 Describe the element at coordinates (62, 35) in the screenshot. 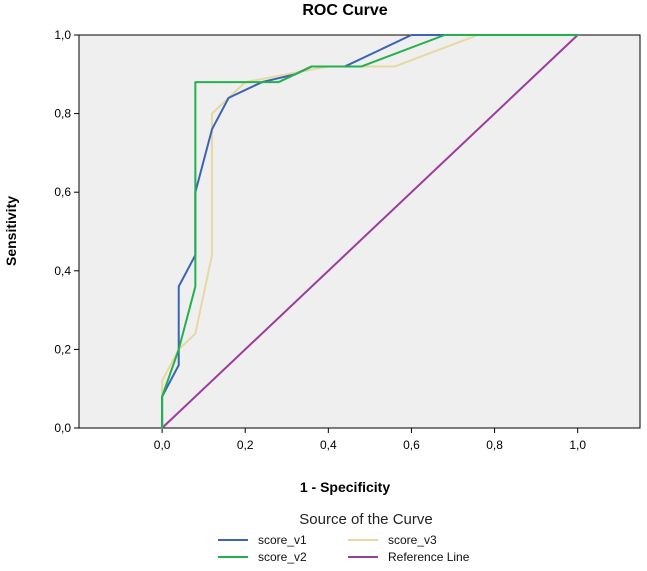

I see `y-tick-label: 1,0` at that location.